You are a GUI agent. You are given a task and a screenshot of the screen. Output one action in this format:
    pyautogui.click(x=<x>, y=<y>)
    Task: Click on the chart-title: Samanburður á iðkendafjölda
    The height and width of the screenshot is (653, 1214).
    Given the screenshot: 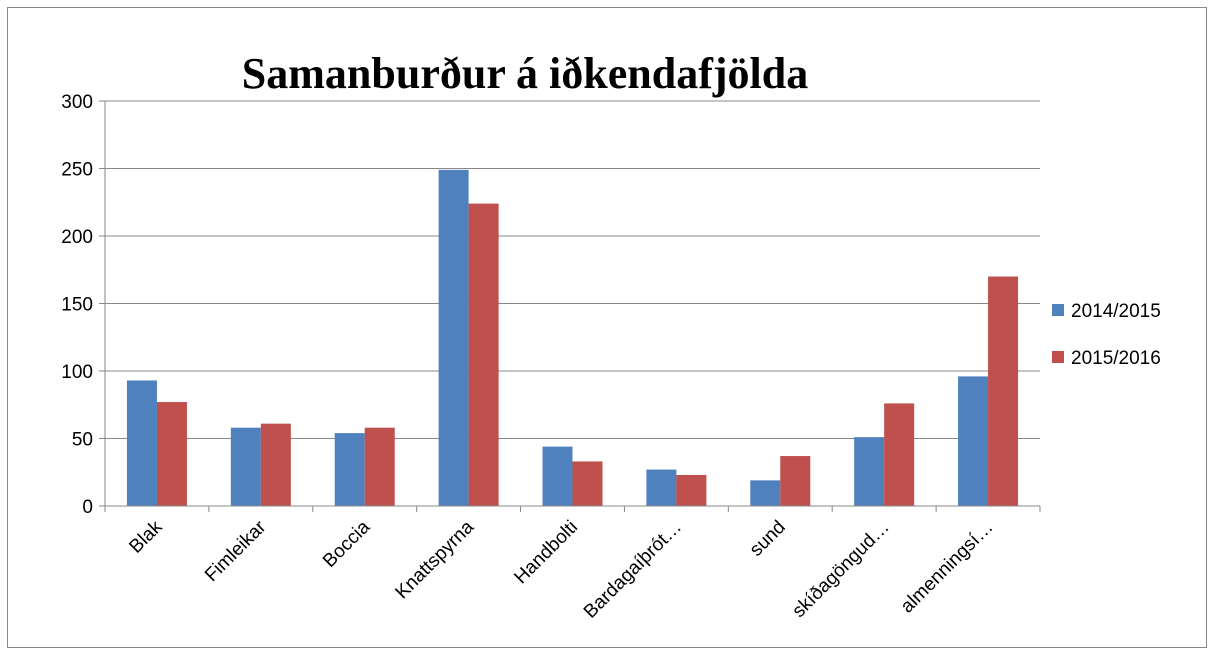 What is the action you would take?
    pyautogui.click(x=525, y=73)
    